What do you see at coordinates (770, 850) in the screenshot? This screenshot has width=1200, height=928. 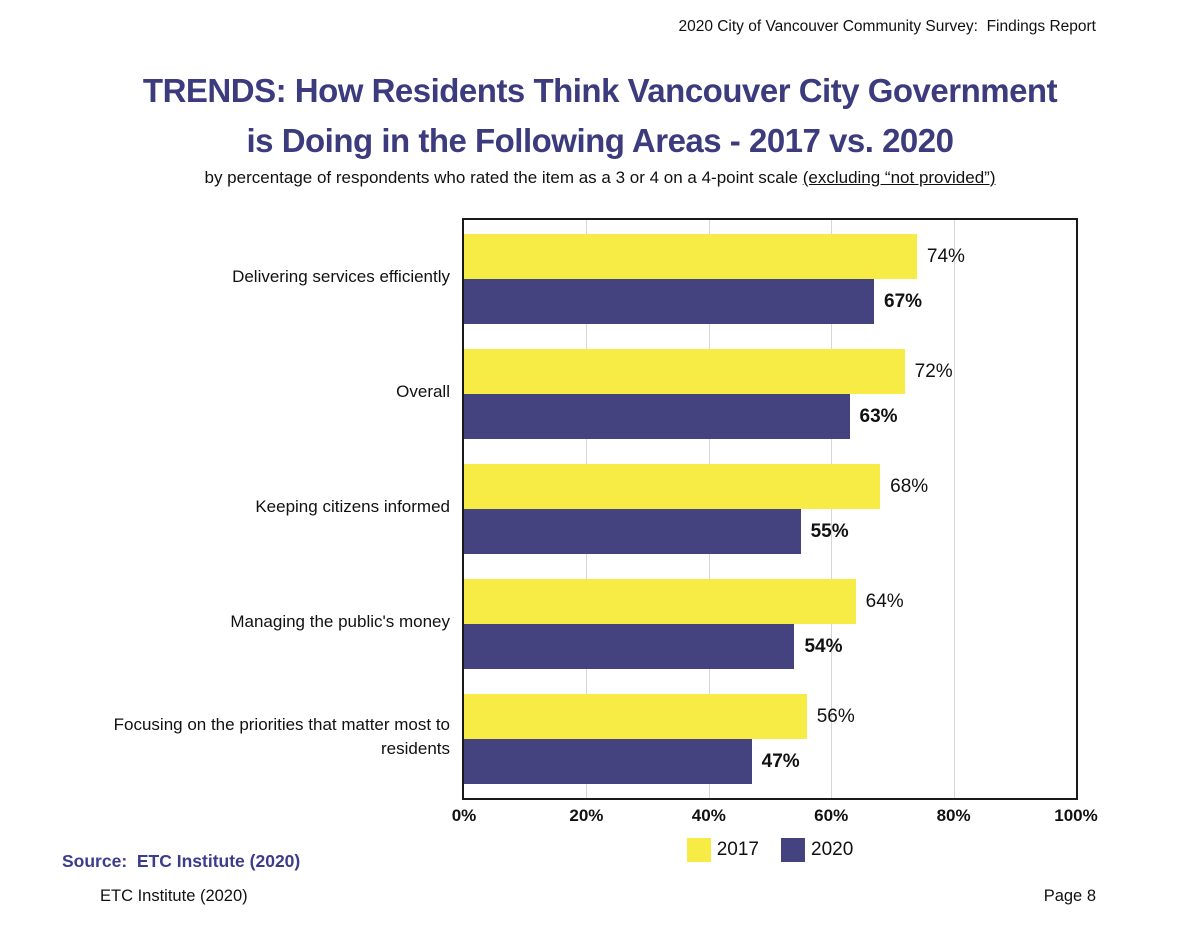 I see `chart-legend: 2017 2020` at bounding box center [770, 850].